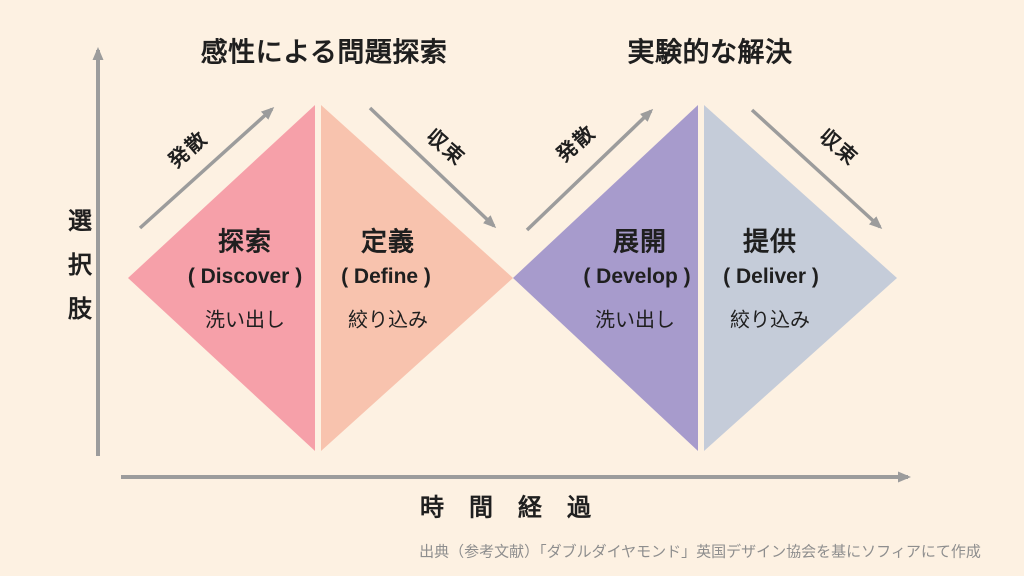 Image resolution: width=1024 pixels, height=576 pixels. Describe the element at coordinates (245, 276) in the screenshot. I see `discover-english-label: ( Discover )` at that location.